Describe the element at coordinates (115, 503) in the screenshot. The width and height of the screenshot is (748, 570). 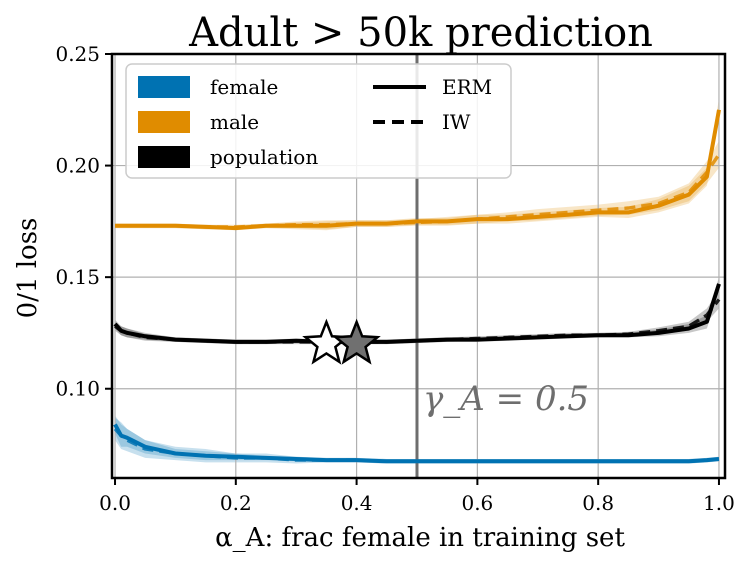
I see `x-tick-label-0: 0.0` at that location.